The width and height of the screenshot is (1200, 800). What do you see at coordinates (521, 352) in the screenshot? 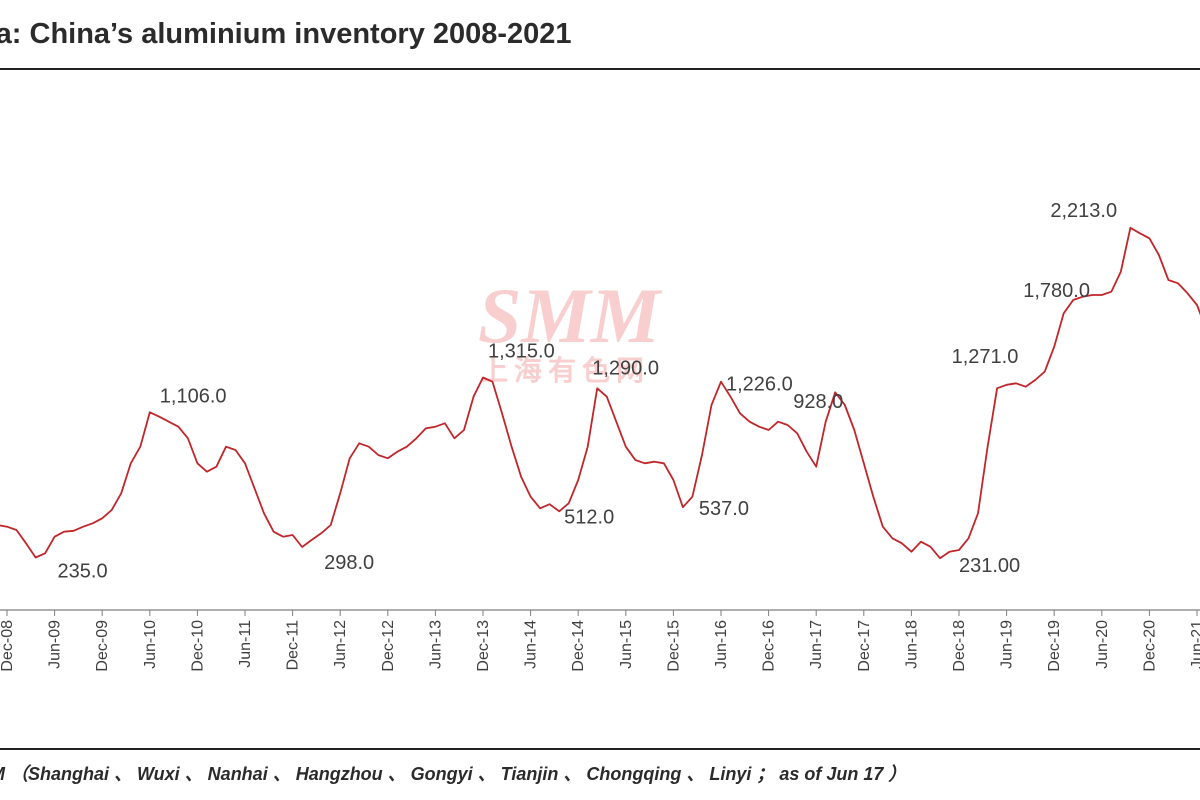
I see `data-label: 1,315.0` at bounding box center [521, 352].